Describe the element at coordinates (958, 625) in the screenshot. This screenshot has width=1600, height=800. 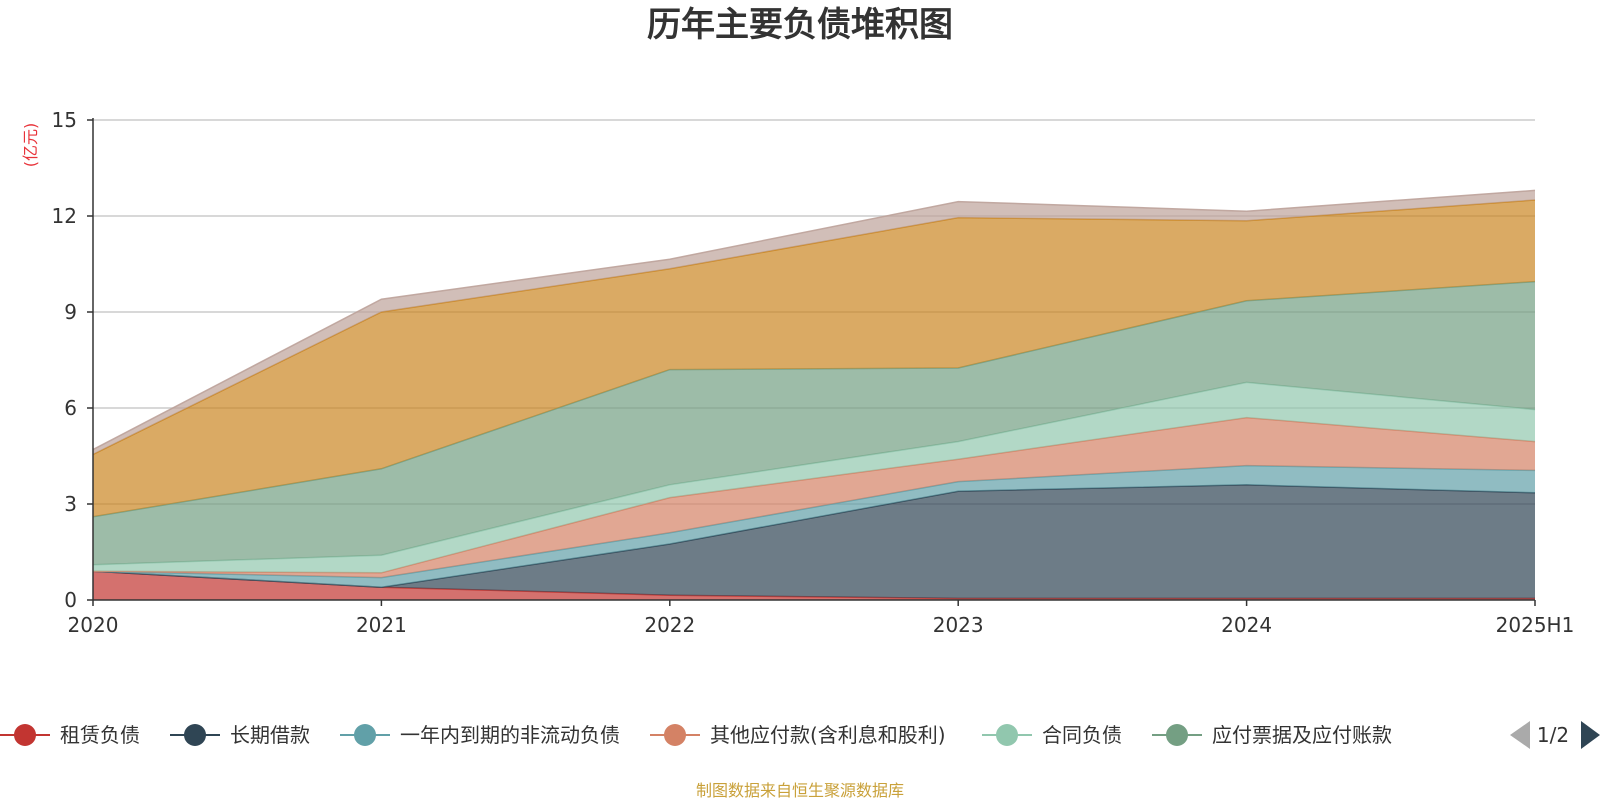
I see `x-tick-label-3: 2023` at that location.